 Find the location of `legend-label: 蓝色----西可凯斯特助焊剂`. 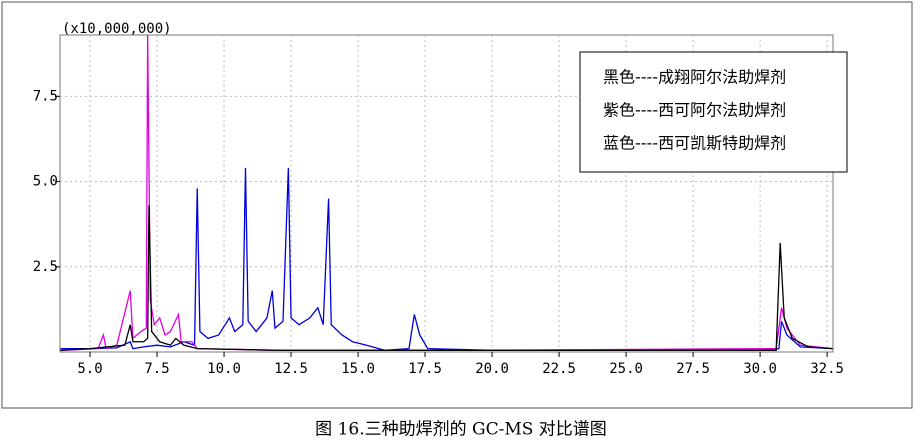

legend-label: 蓝色----西可凯斯特助焊剂 is located at coordinates (694, 143).